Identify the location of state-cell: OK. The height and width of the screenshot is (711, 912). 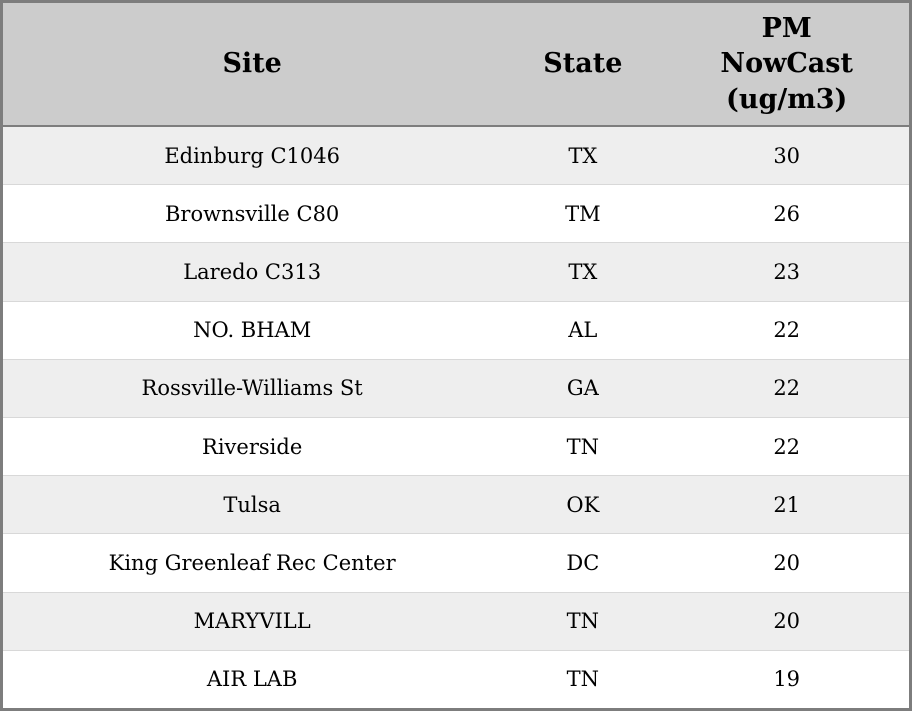
(583, 504).